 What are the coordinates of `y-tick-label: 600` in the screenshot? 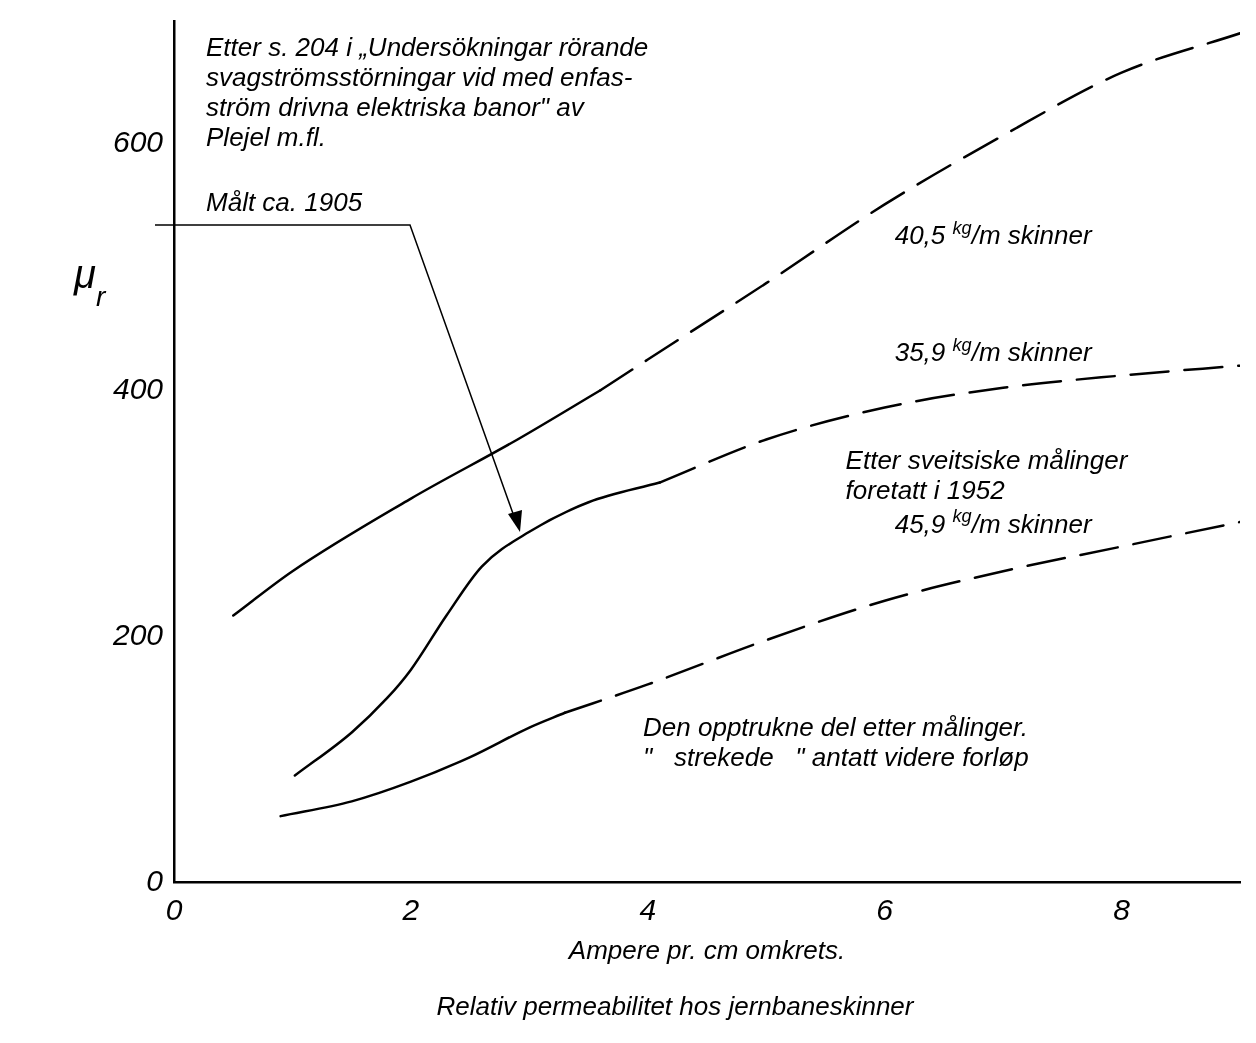 It's located at (138, 142).